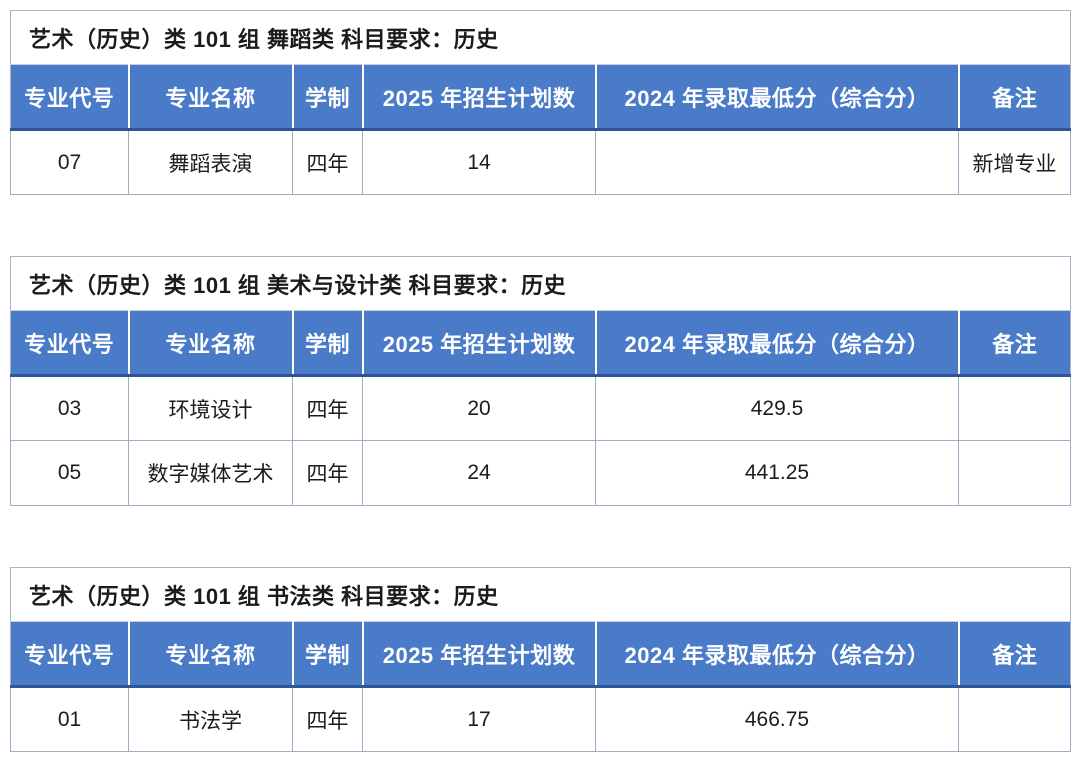 The image size is (1080, 775). I want to click on cell-major-code: 01, so click(69, 719).